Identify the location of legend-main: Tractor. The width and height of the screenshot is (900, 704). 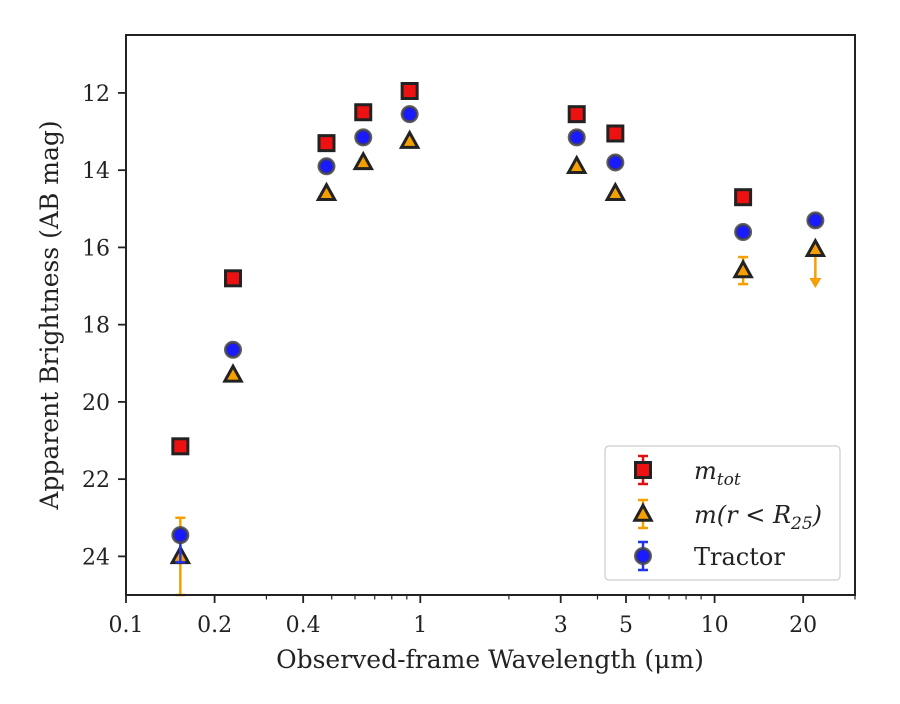
(739, 557).